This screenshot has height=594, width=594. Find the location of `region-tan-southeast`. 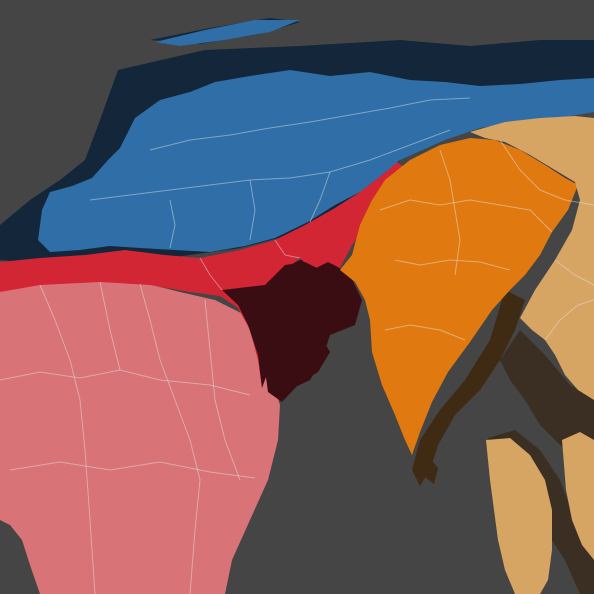

region-tan-southeast is located at coordinates (578, 496).